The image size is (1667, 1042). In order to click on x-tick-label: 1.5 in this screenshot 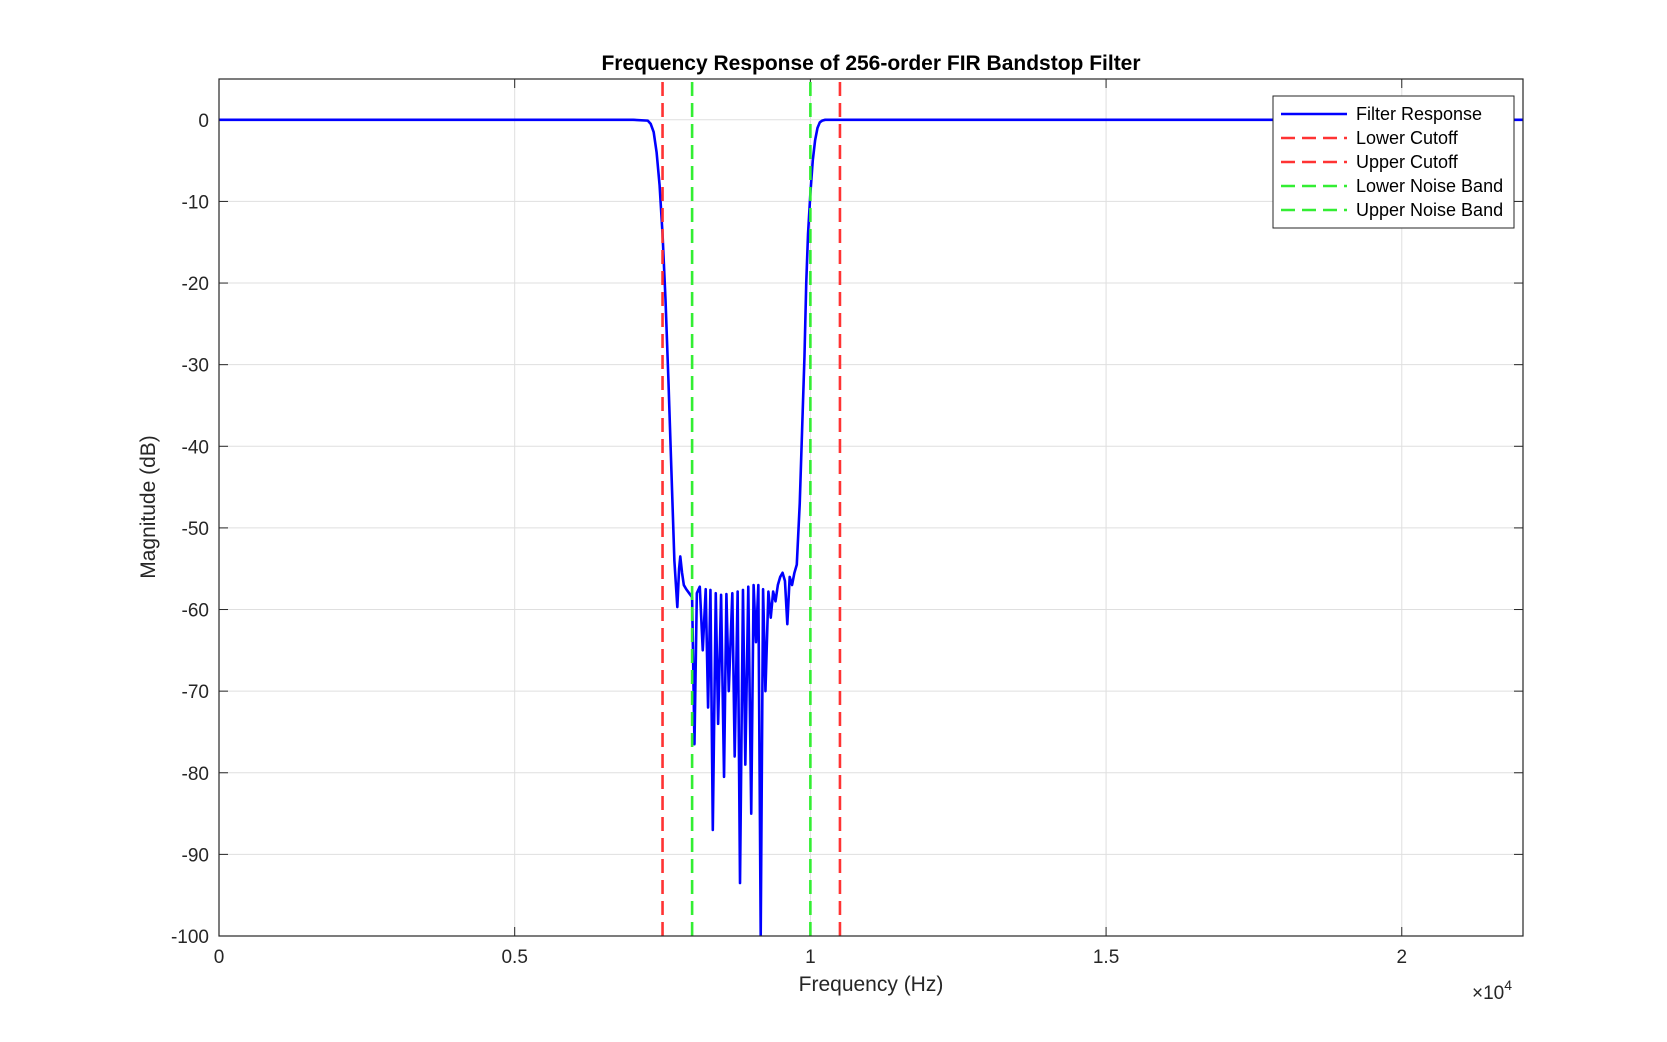, I will do `click(1106, 957)`.